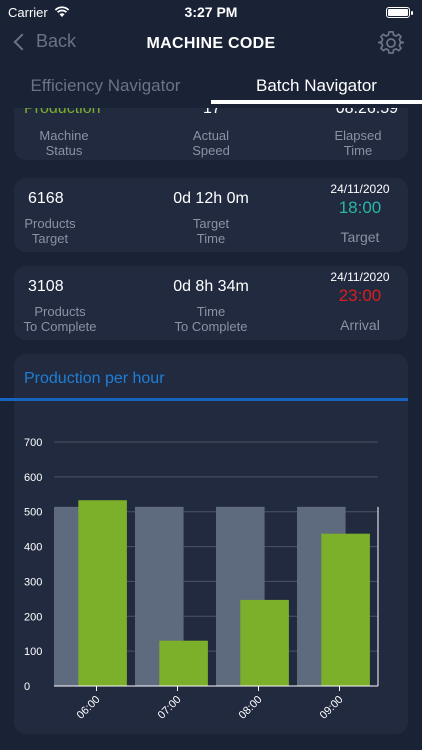 The image size is (422, 750). What do you see at coordinates (251, 708) in the screenshot?
I see `x-tick-label: 08:00` at bounding box center [251, 708].